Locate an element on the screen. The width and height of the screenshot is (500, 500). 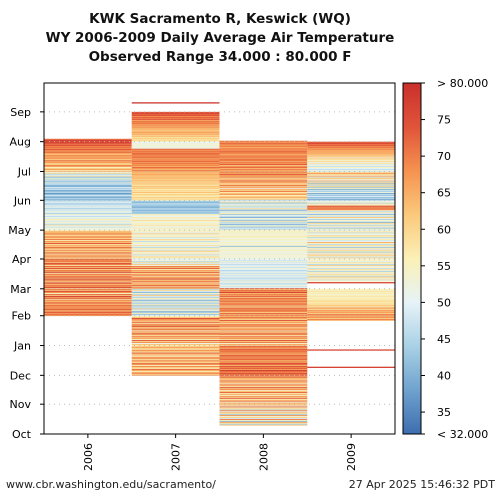
source-url: www.cbr.washington.edu/sacramento/ is located at coordinates (111, 484).